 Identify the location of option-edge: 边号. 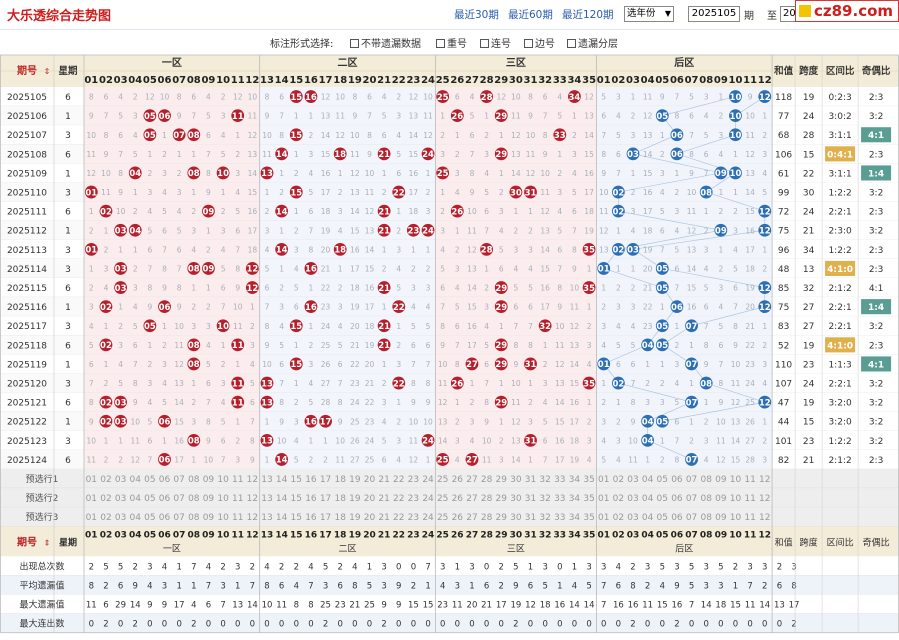
(539, 42).